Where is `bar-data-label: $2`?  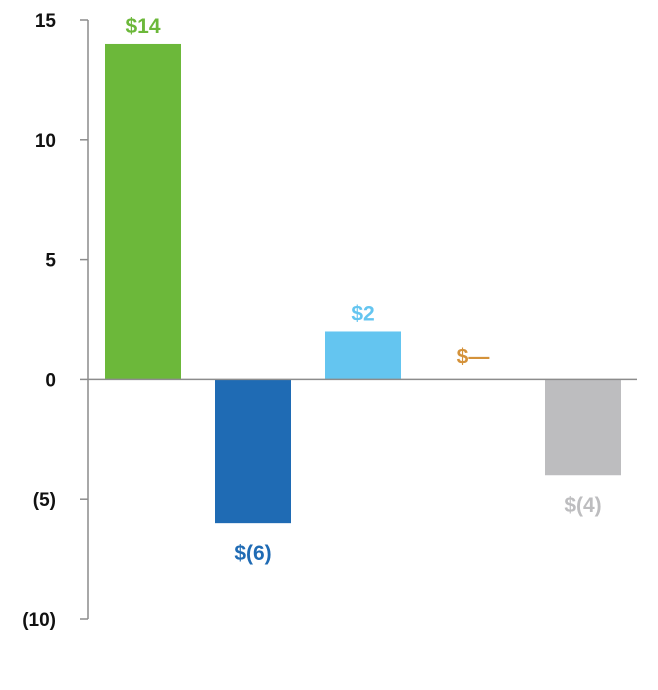
bar-data-label: $2 is located at coordinates (362, 313).